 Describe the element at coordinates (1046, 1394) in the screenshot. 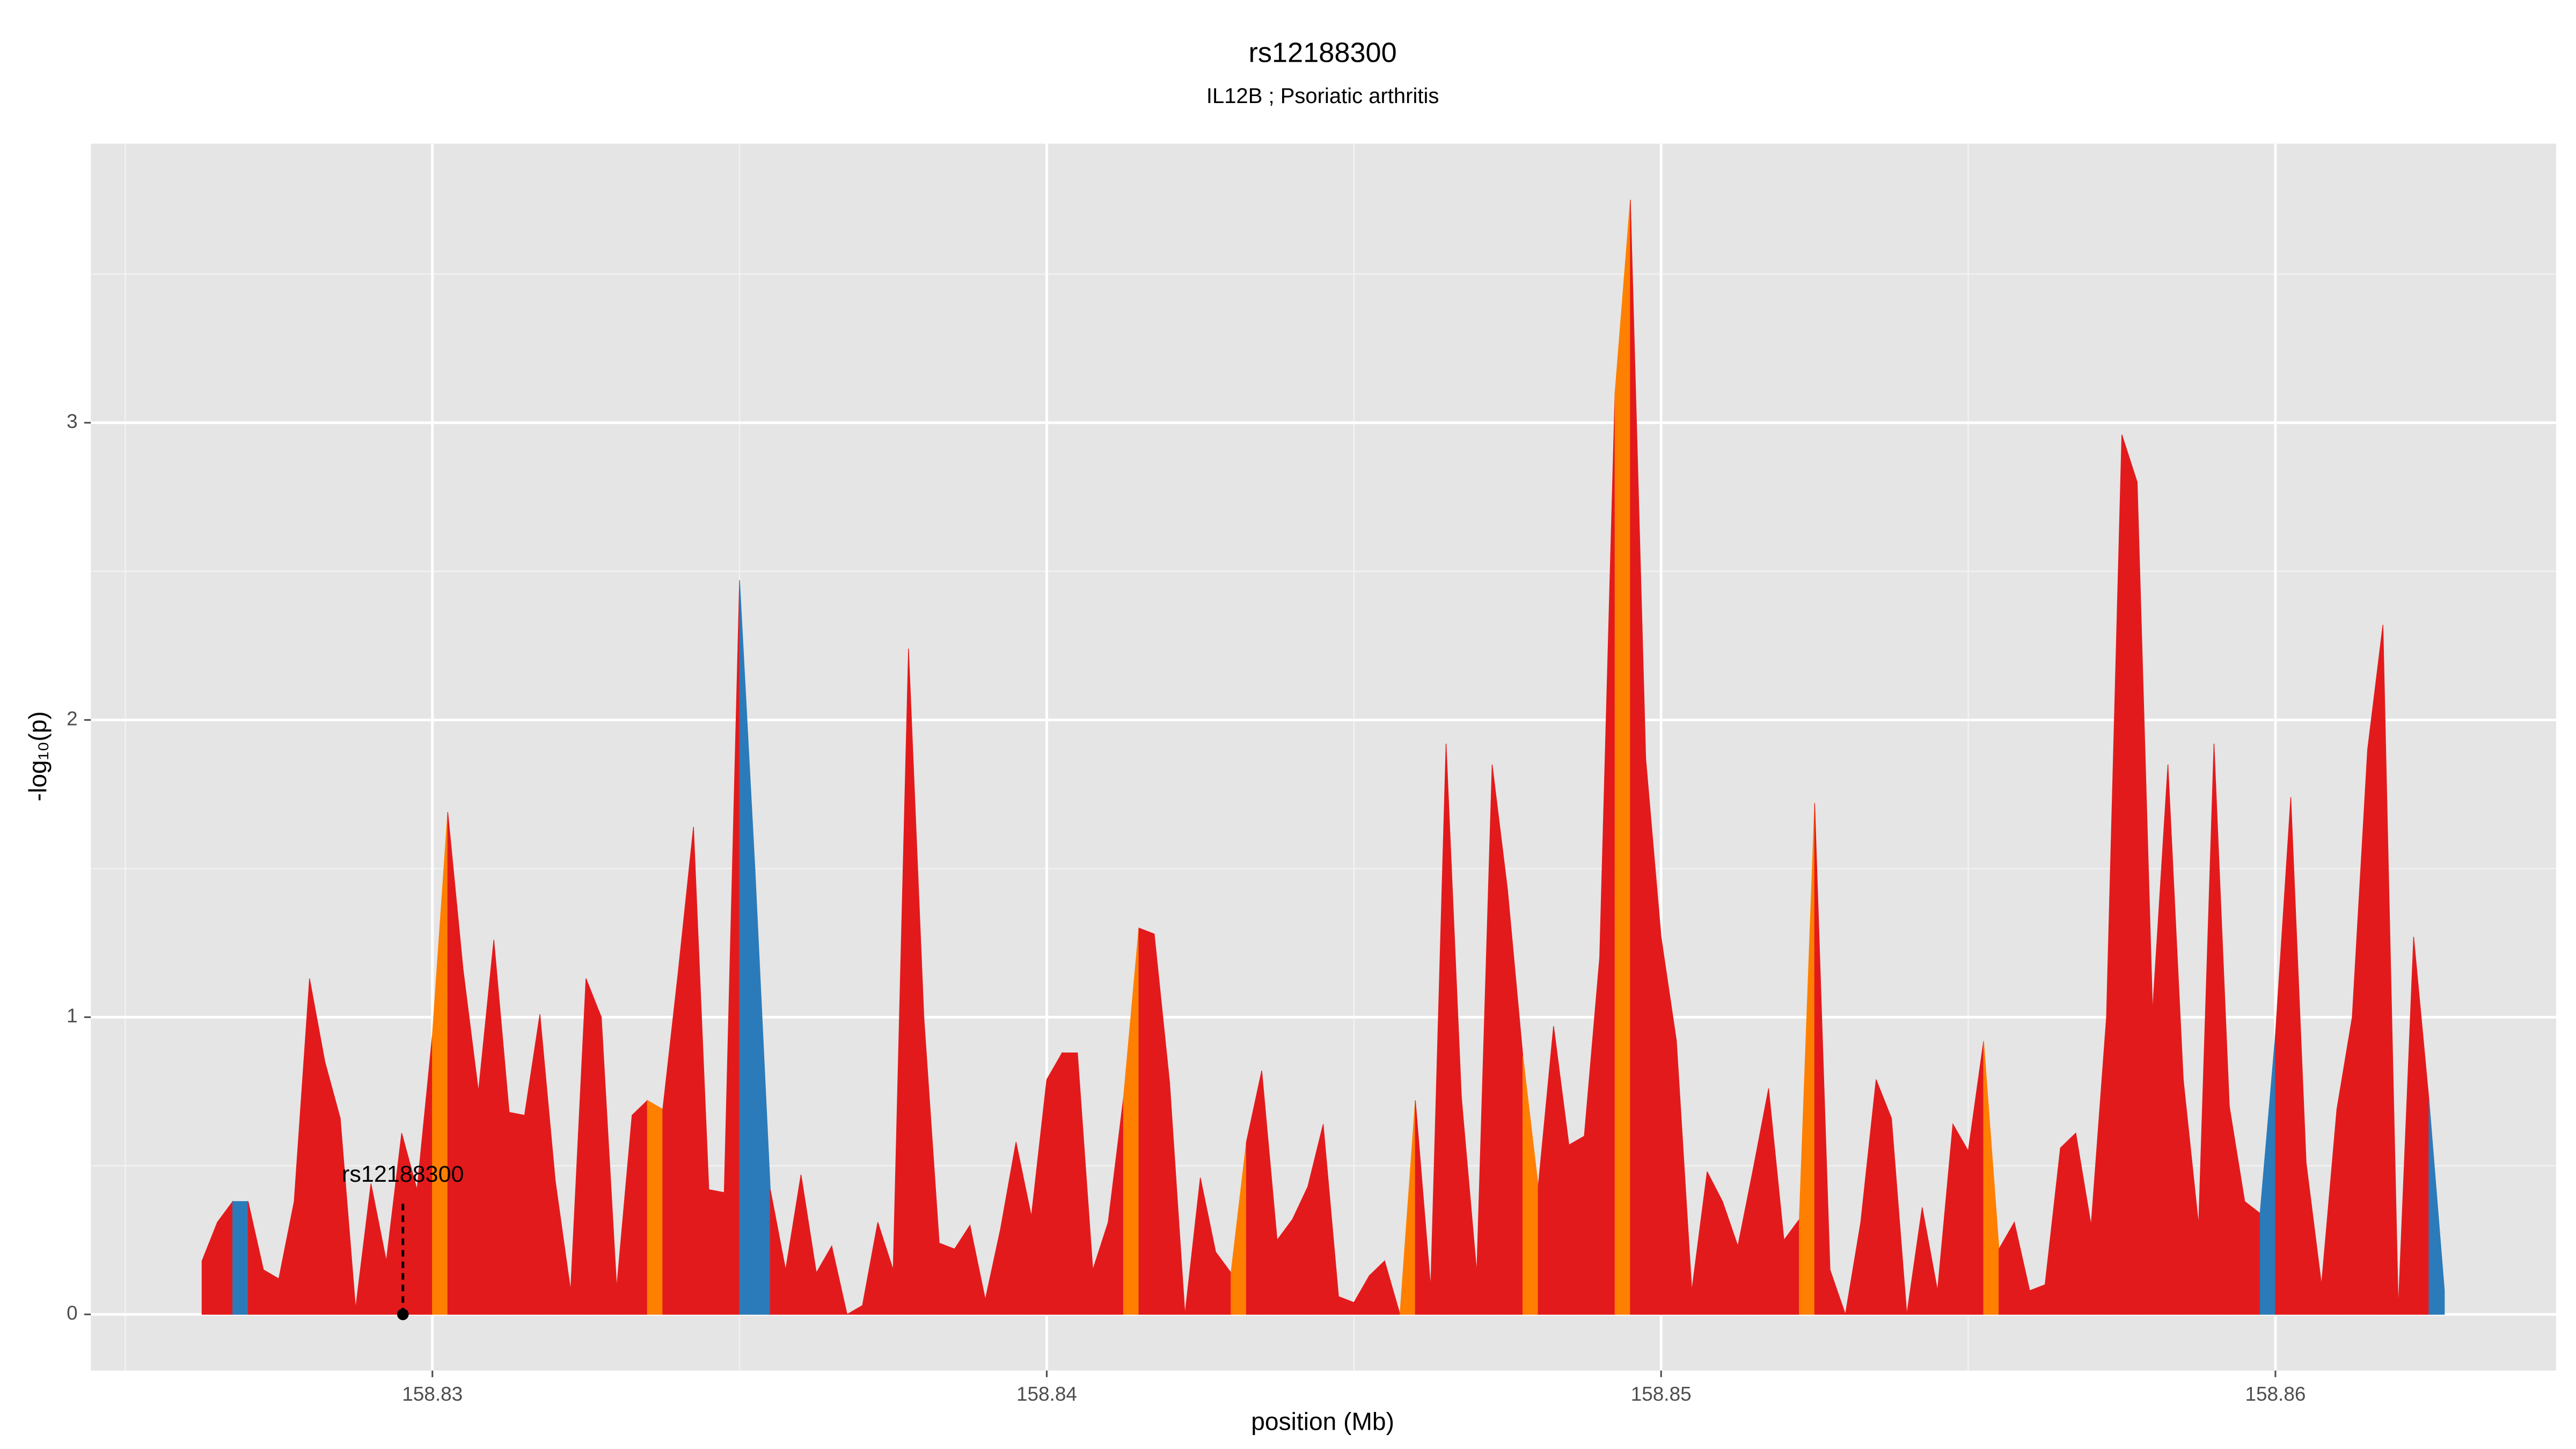

I see `x-tick-label: 158.84` at that location.